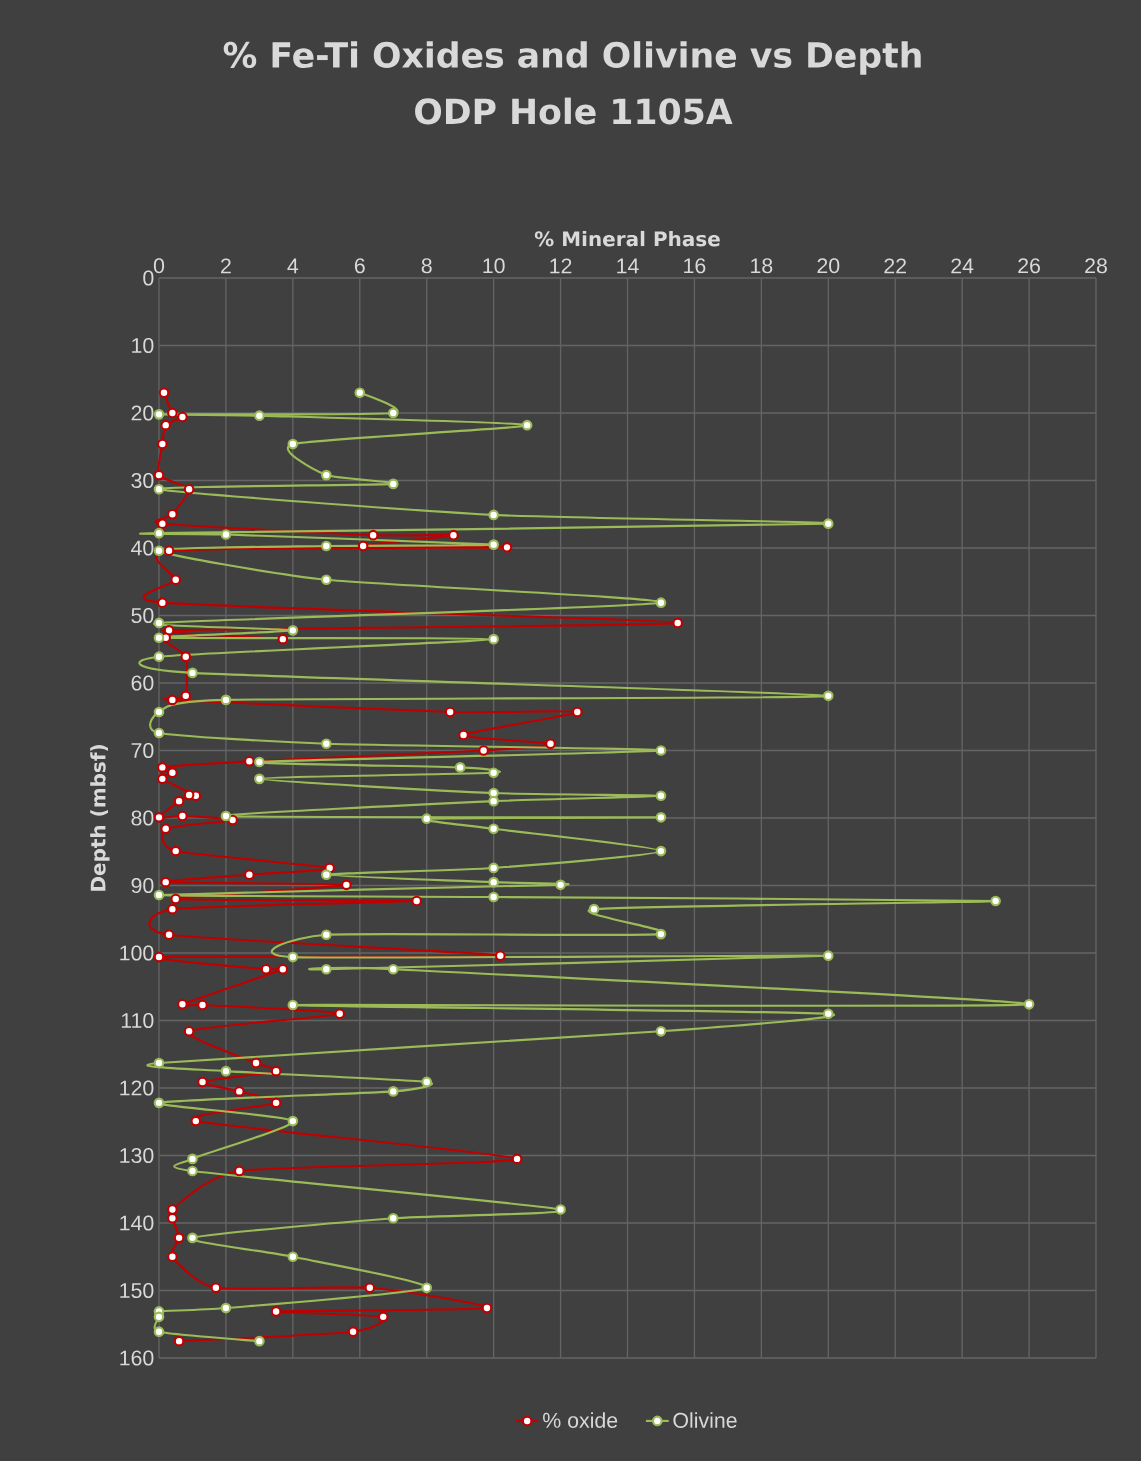 The image size is (1141, 1461). What do you see at coordinates (705, 1420) in the screenshot?
I see `legend-label: Olivine` at bounding box center [705, 1420].